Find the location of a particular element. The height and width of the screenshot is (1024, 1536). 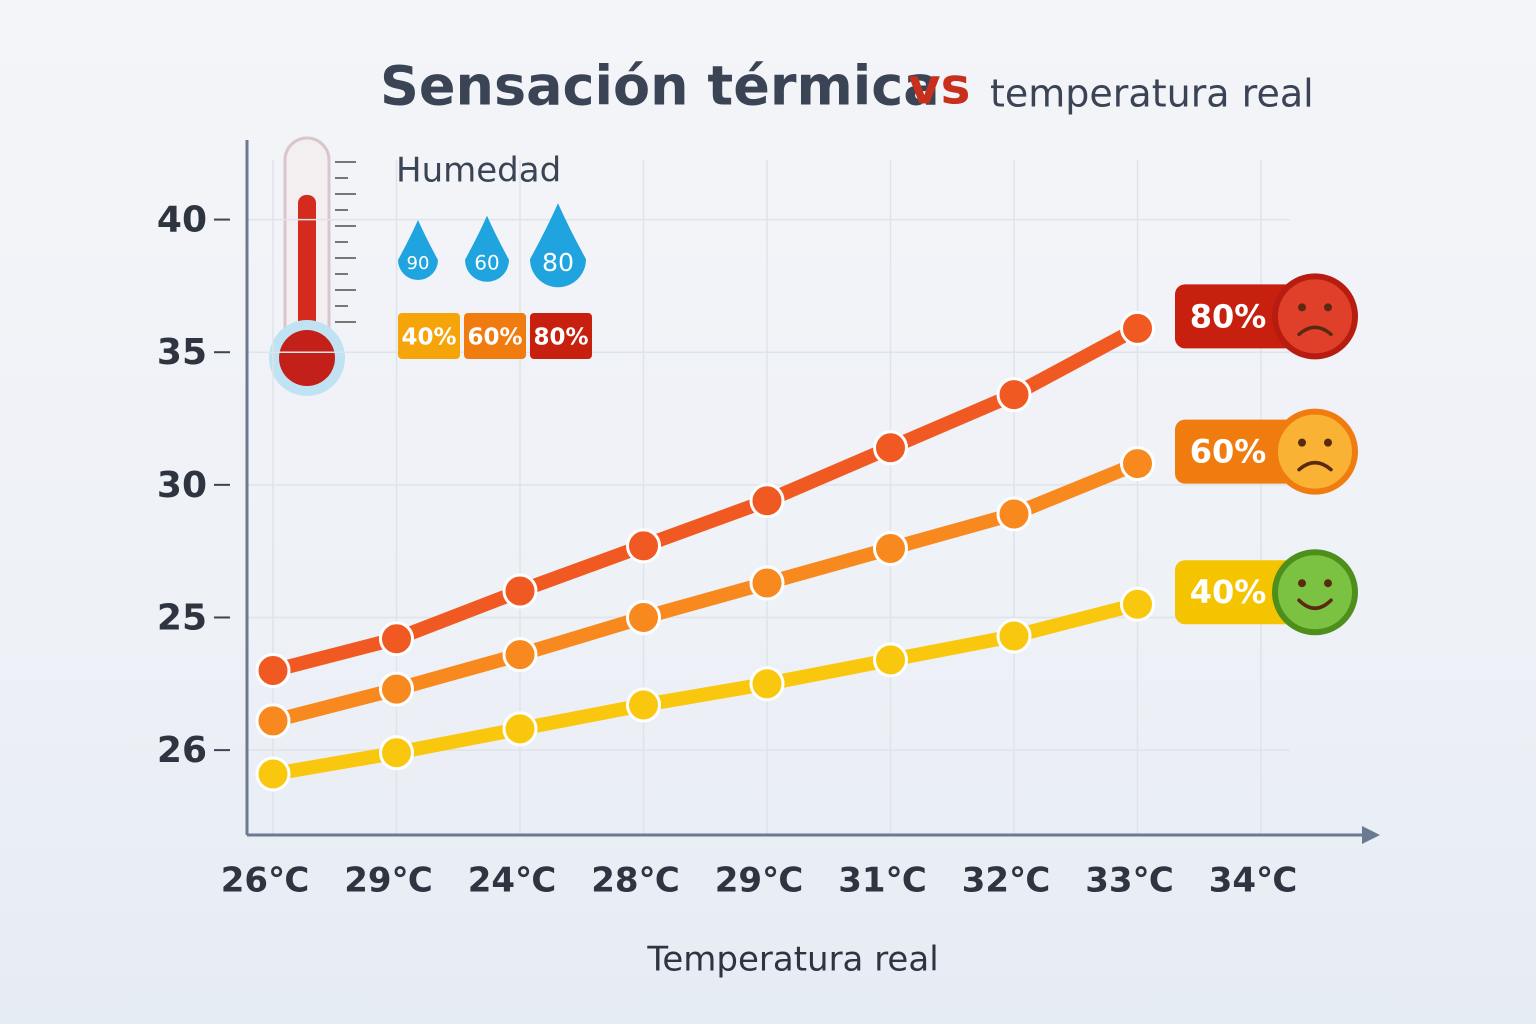

legend-label: 40% is located at coordinates (428, 338).